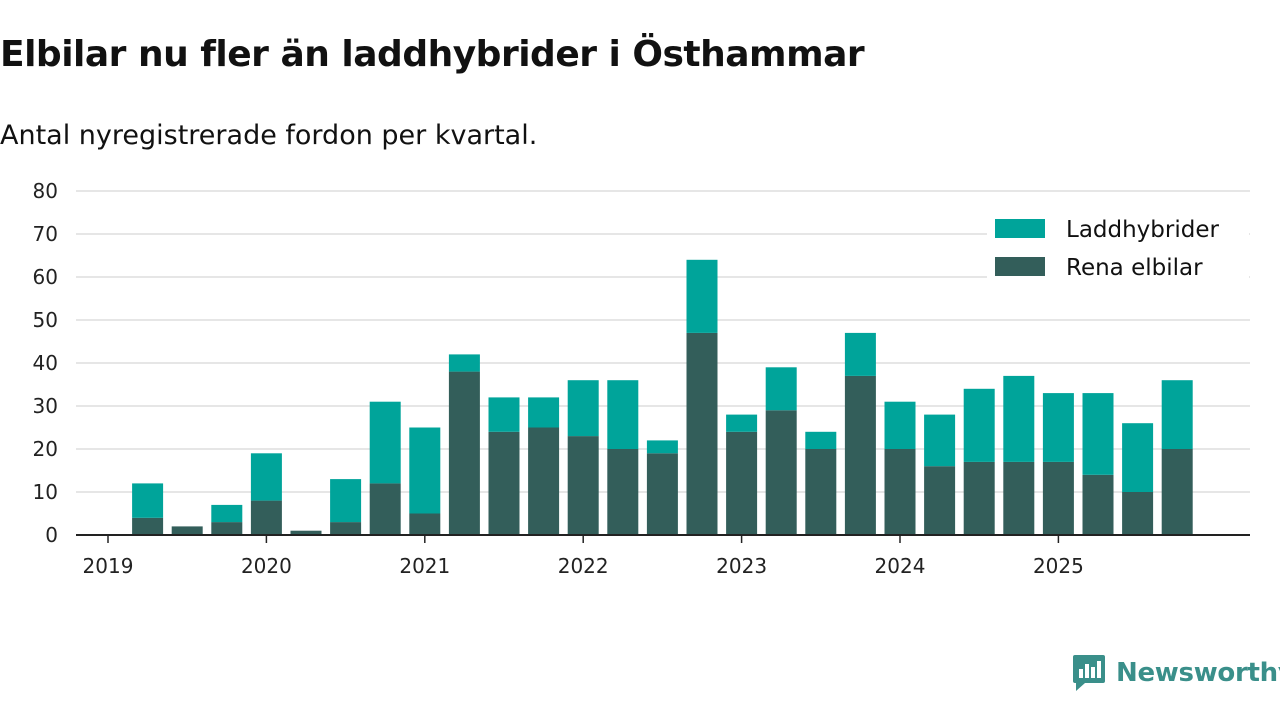 The height and width of the screenshot is (720, 1280). Describe the element at coordinates (45, 191) in the screenshot. I see `y-tick-label: 80` at that location.